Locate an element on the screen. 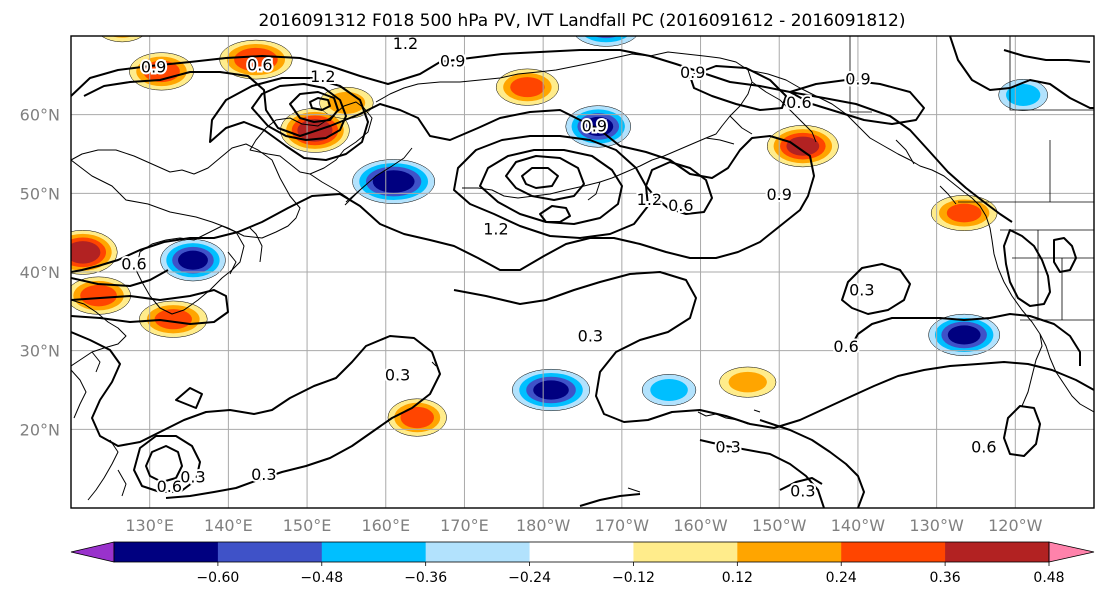 The height and width of the screenshot is (601, 1105). colorbar-extend-high is located at coordinates (1071, 552).